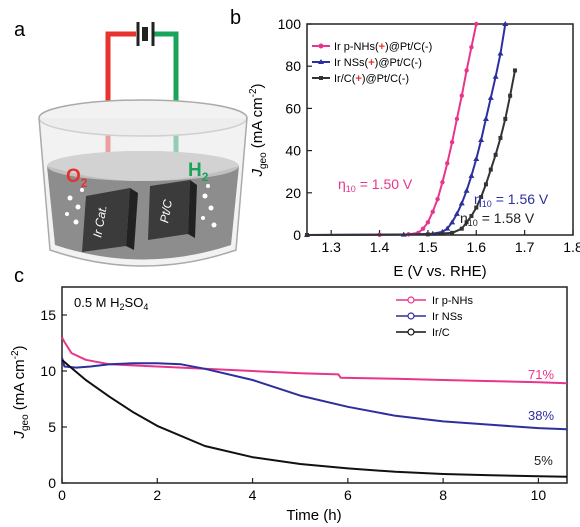  Describe the element at coordinates (157, 495) in the screenshot. I see `x-tick-label: 2` at that location.